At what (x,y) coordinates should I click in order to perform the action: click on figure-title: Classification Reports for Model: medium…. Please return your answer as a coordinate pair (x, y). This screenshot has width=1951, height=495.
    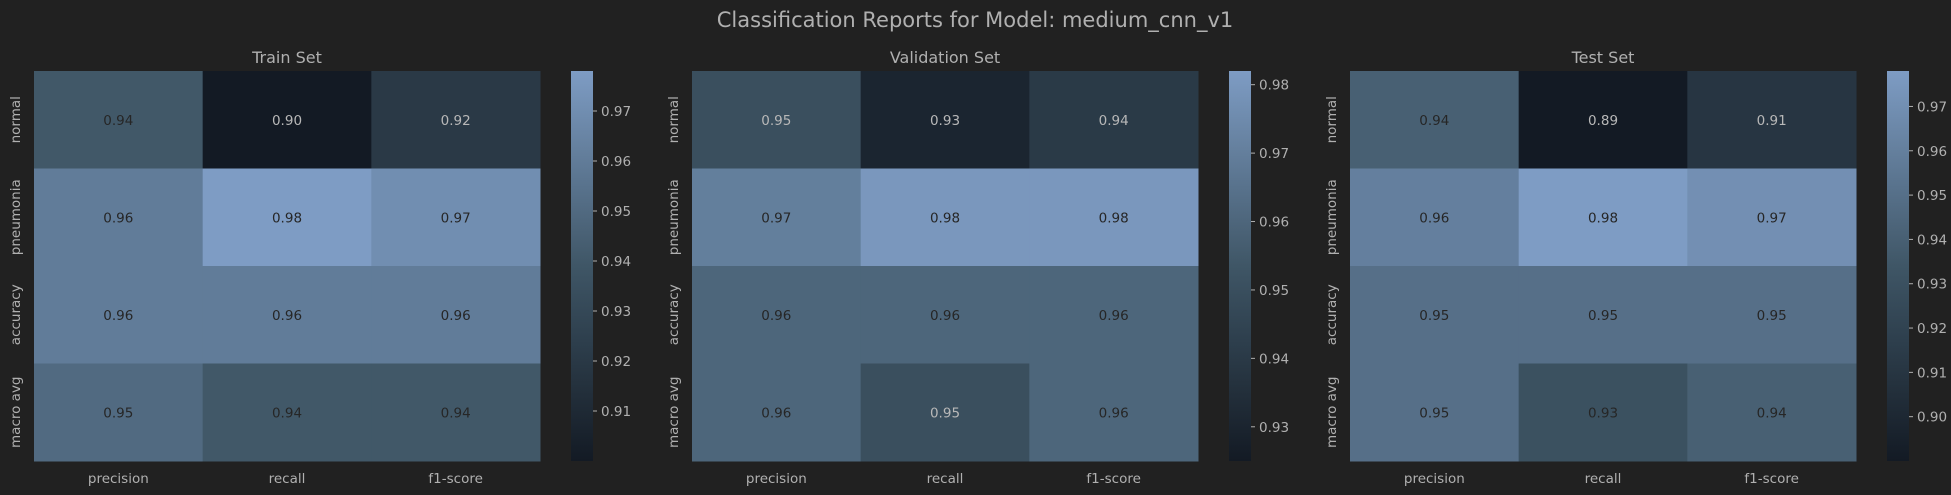
    Looking at the image, I should click on (975, 20).